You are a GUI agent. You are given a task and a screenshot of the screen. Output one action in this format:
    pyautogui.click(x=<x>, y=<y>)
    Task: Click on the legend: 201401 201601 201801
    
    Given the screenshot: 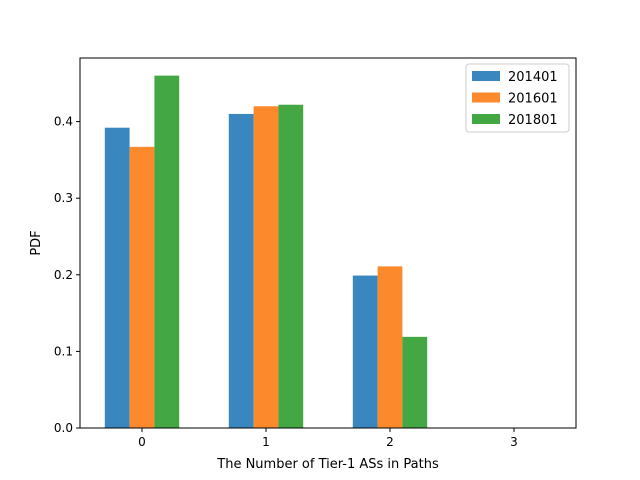 What is the action you would take?
    pyautogui.click(x=517, y=98)
    